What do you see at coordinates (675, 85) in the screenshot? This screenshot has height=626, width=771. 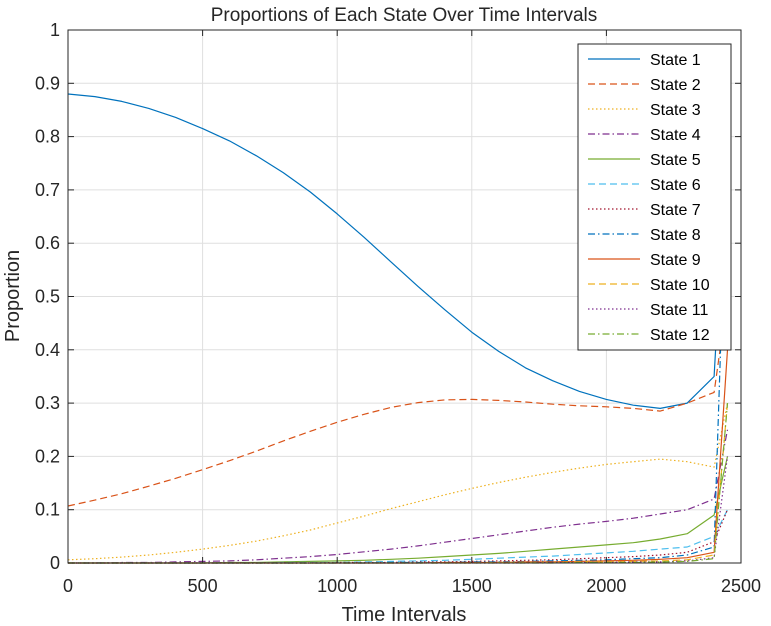 I see `legend-label: State 2` at bounding box center [675, 85].